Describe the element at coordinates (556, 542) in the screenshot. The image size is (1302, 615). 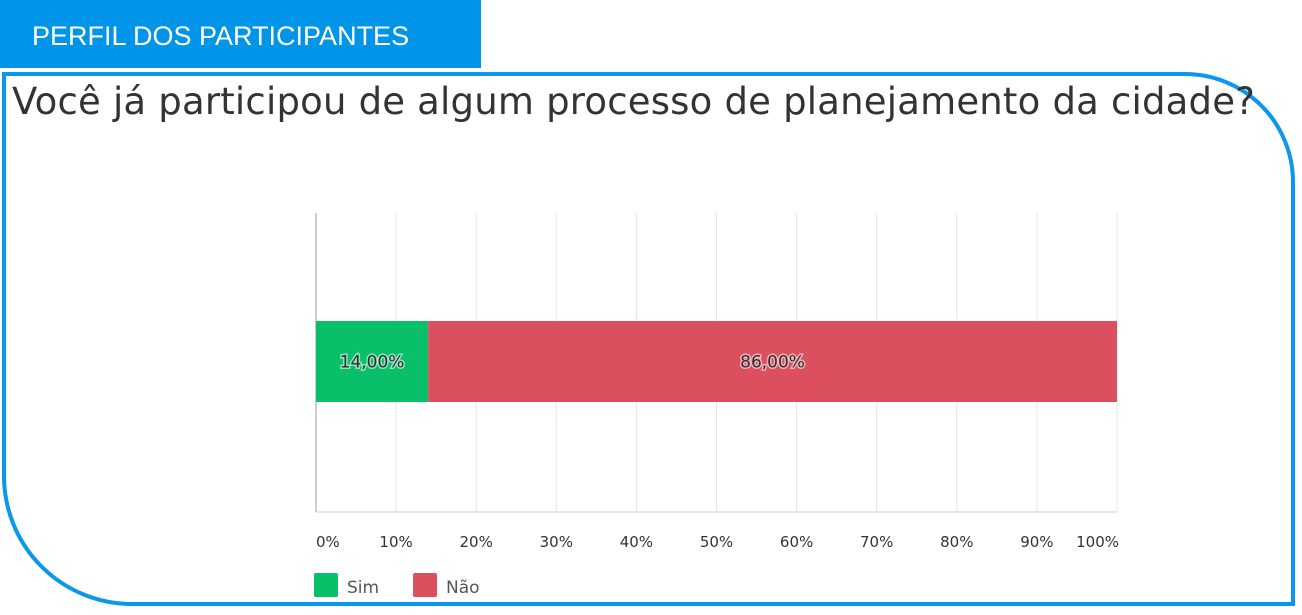
I see `x-tick-label: 30%` at that location.